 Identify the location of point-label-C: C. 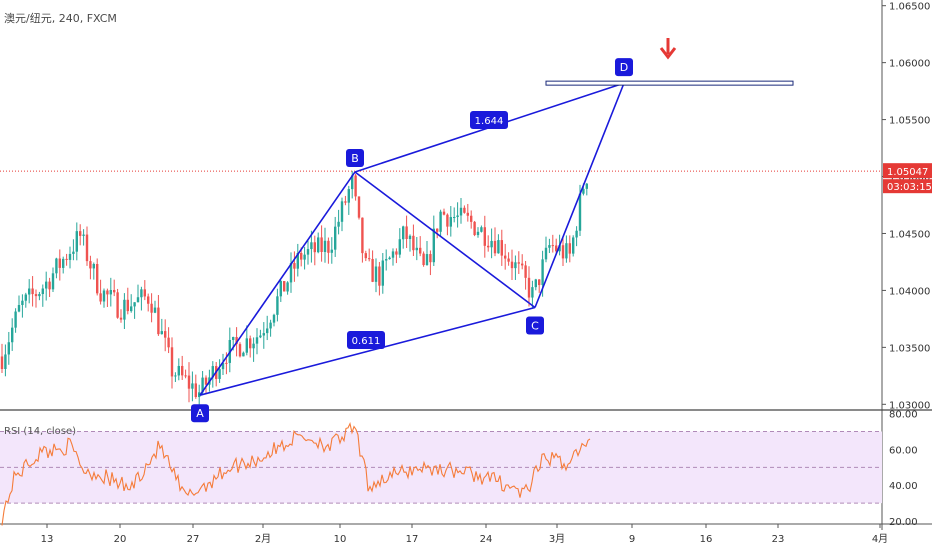
(535, 326).